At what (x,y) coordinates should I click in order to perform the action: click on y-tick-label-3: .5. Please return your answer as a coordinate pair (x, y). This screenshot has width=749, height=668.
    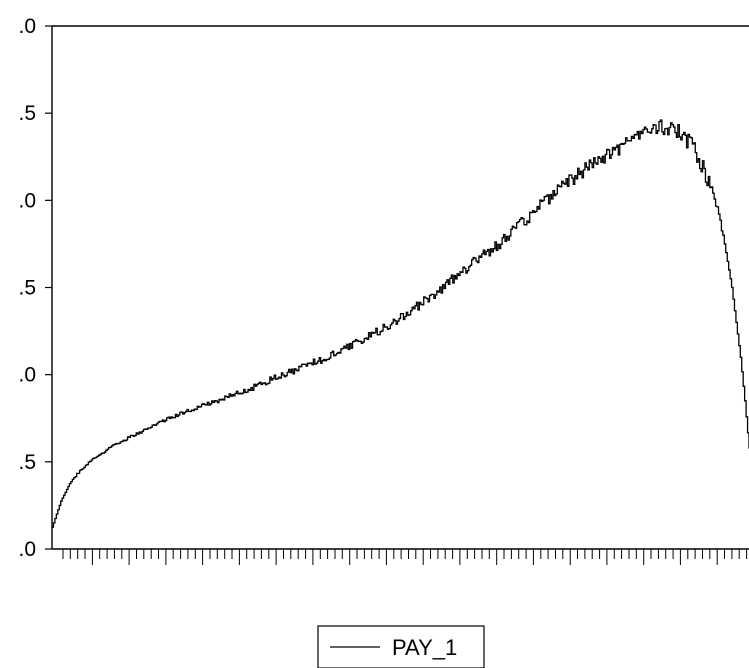
    Looking at the image, I should click on (27, 288).